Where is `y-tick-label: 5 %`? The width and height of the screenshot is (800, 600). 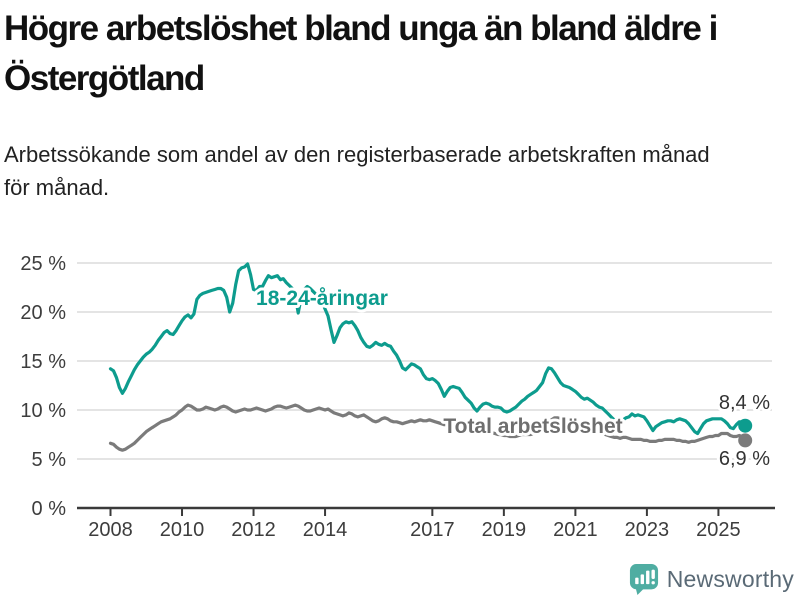
y-tick-label: 5 % is located at coordinates (49, 460).